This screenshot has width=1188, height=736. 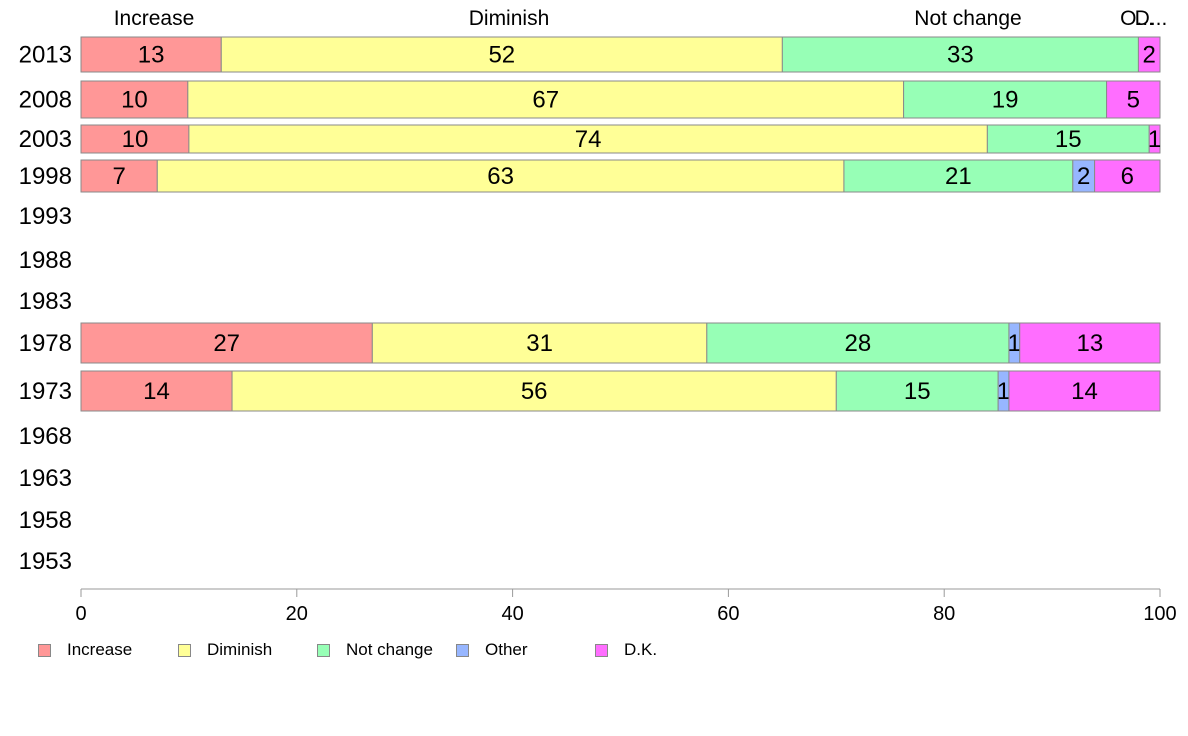 I want to click on data-label: 74, so click(x=588, y=139).